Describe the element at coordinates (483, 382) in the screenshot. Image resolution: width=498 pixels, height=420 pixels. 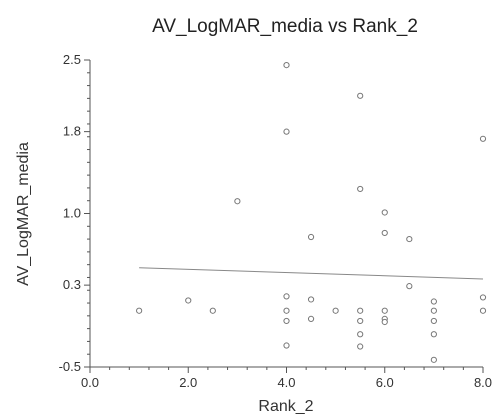
I see `x-tick-label: 8.0` at that location.